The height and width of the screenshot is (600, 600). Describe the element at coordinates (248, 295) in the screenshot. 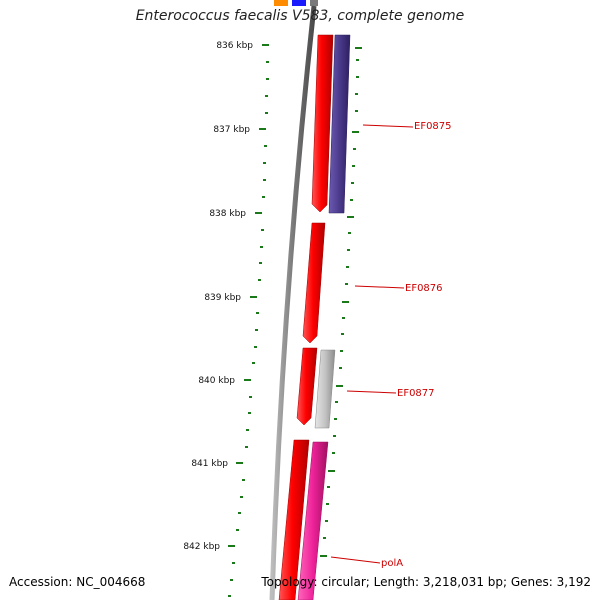

I see `ruler-major-ticks` at that location.